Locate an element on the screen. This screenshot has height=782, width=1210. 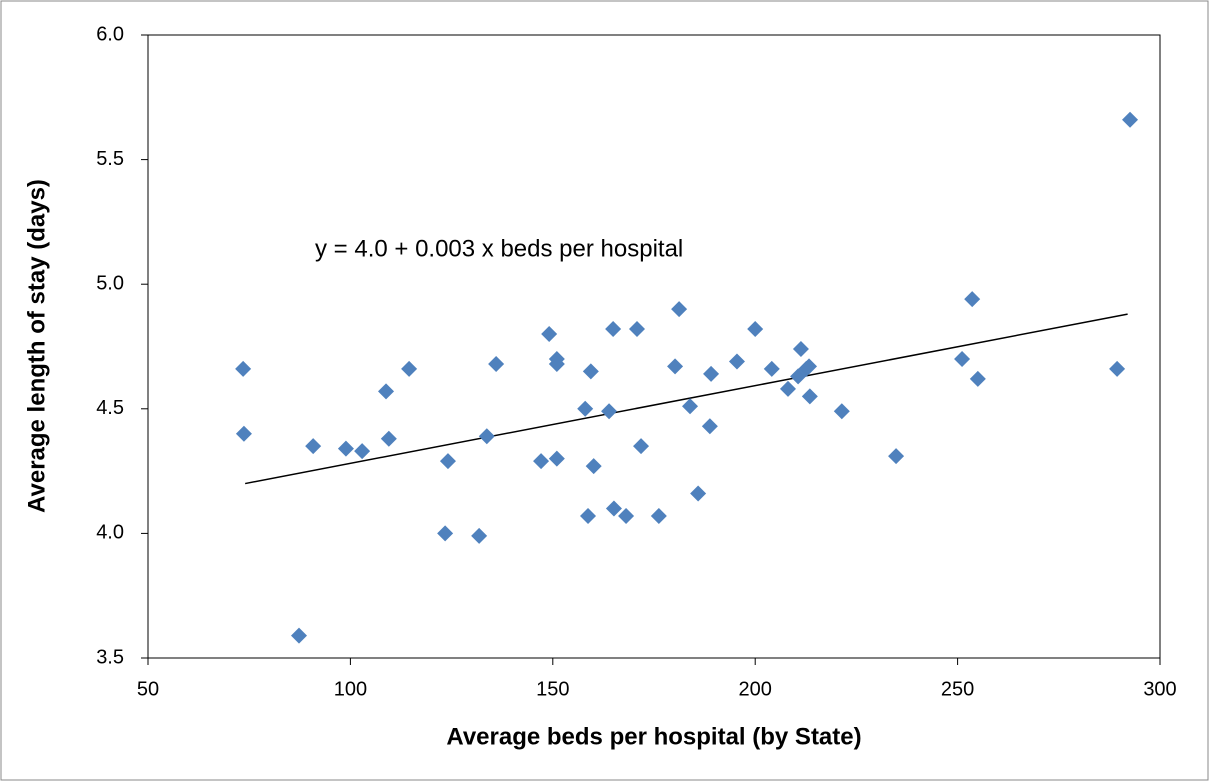
y-tick-label: 3.5 is located at coordinates (110, 657).